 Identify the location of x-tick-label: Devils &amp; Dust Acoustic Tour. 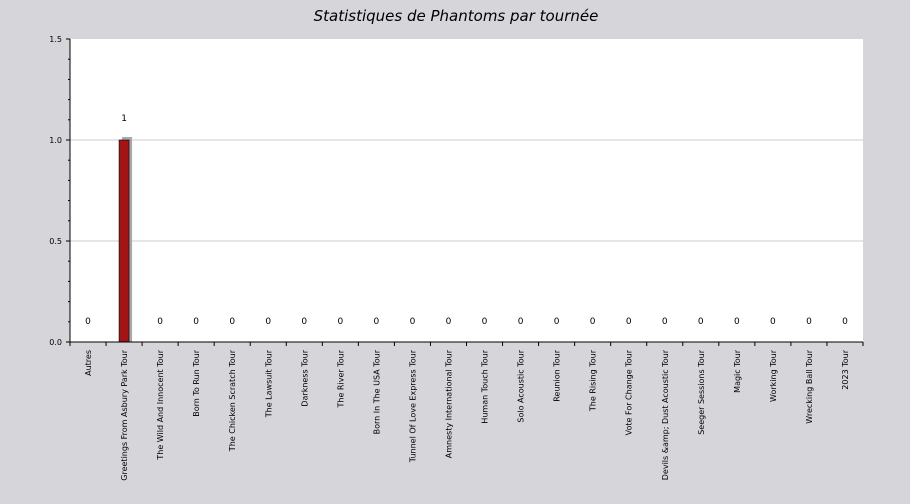
(665, 414).